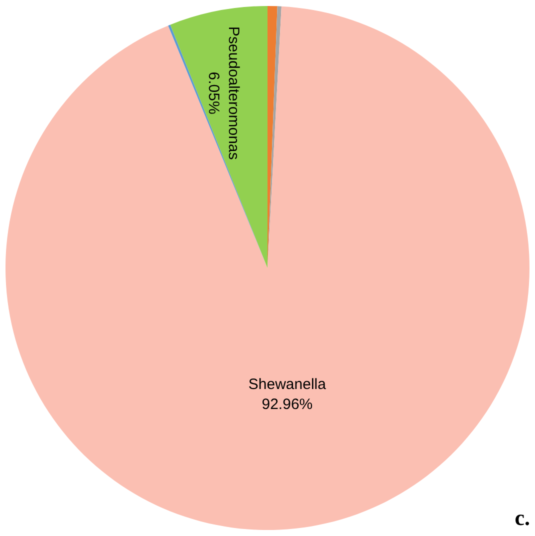 Image resolution: width=535 pixels, height=536 pixels. Describe the element at coordinates (213, 93) in the screenshot. I see `data-label: 6.05%` at that location.